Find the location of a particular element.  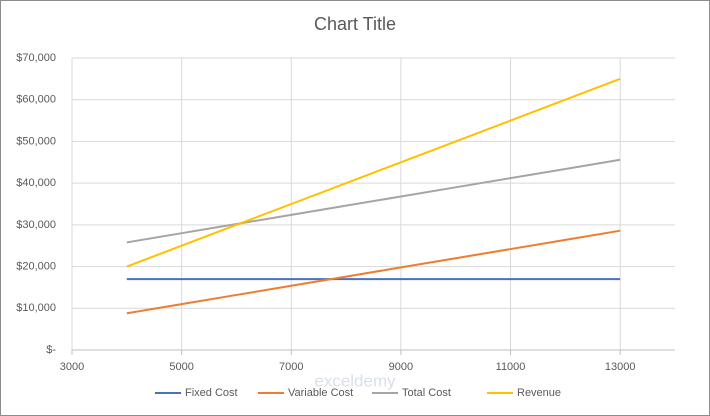

chart-title: Chart Title is located at coordinates (355, 24).